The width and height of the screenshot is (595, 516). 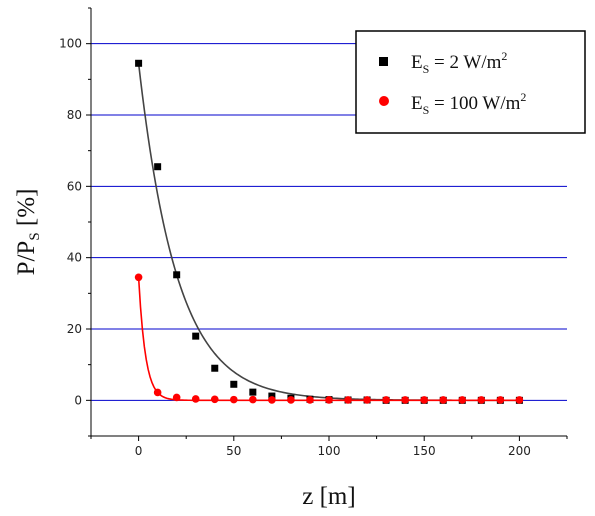 I want to click on y-axis-title: P/PS [%], so click(x=28, y=232).